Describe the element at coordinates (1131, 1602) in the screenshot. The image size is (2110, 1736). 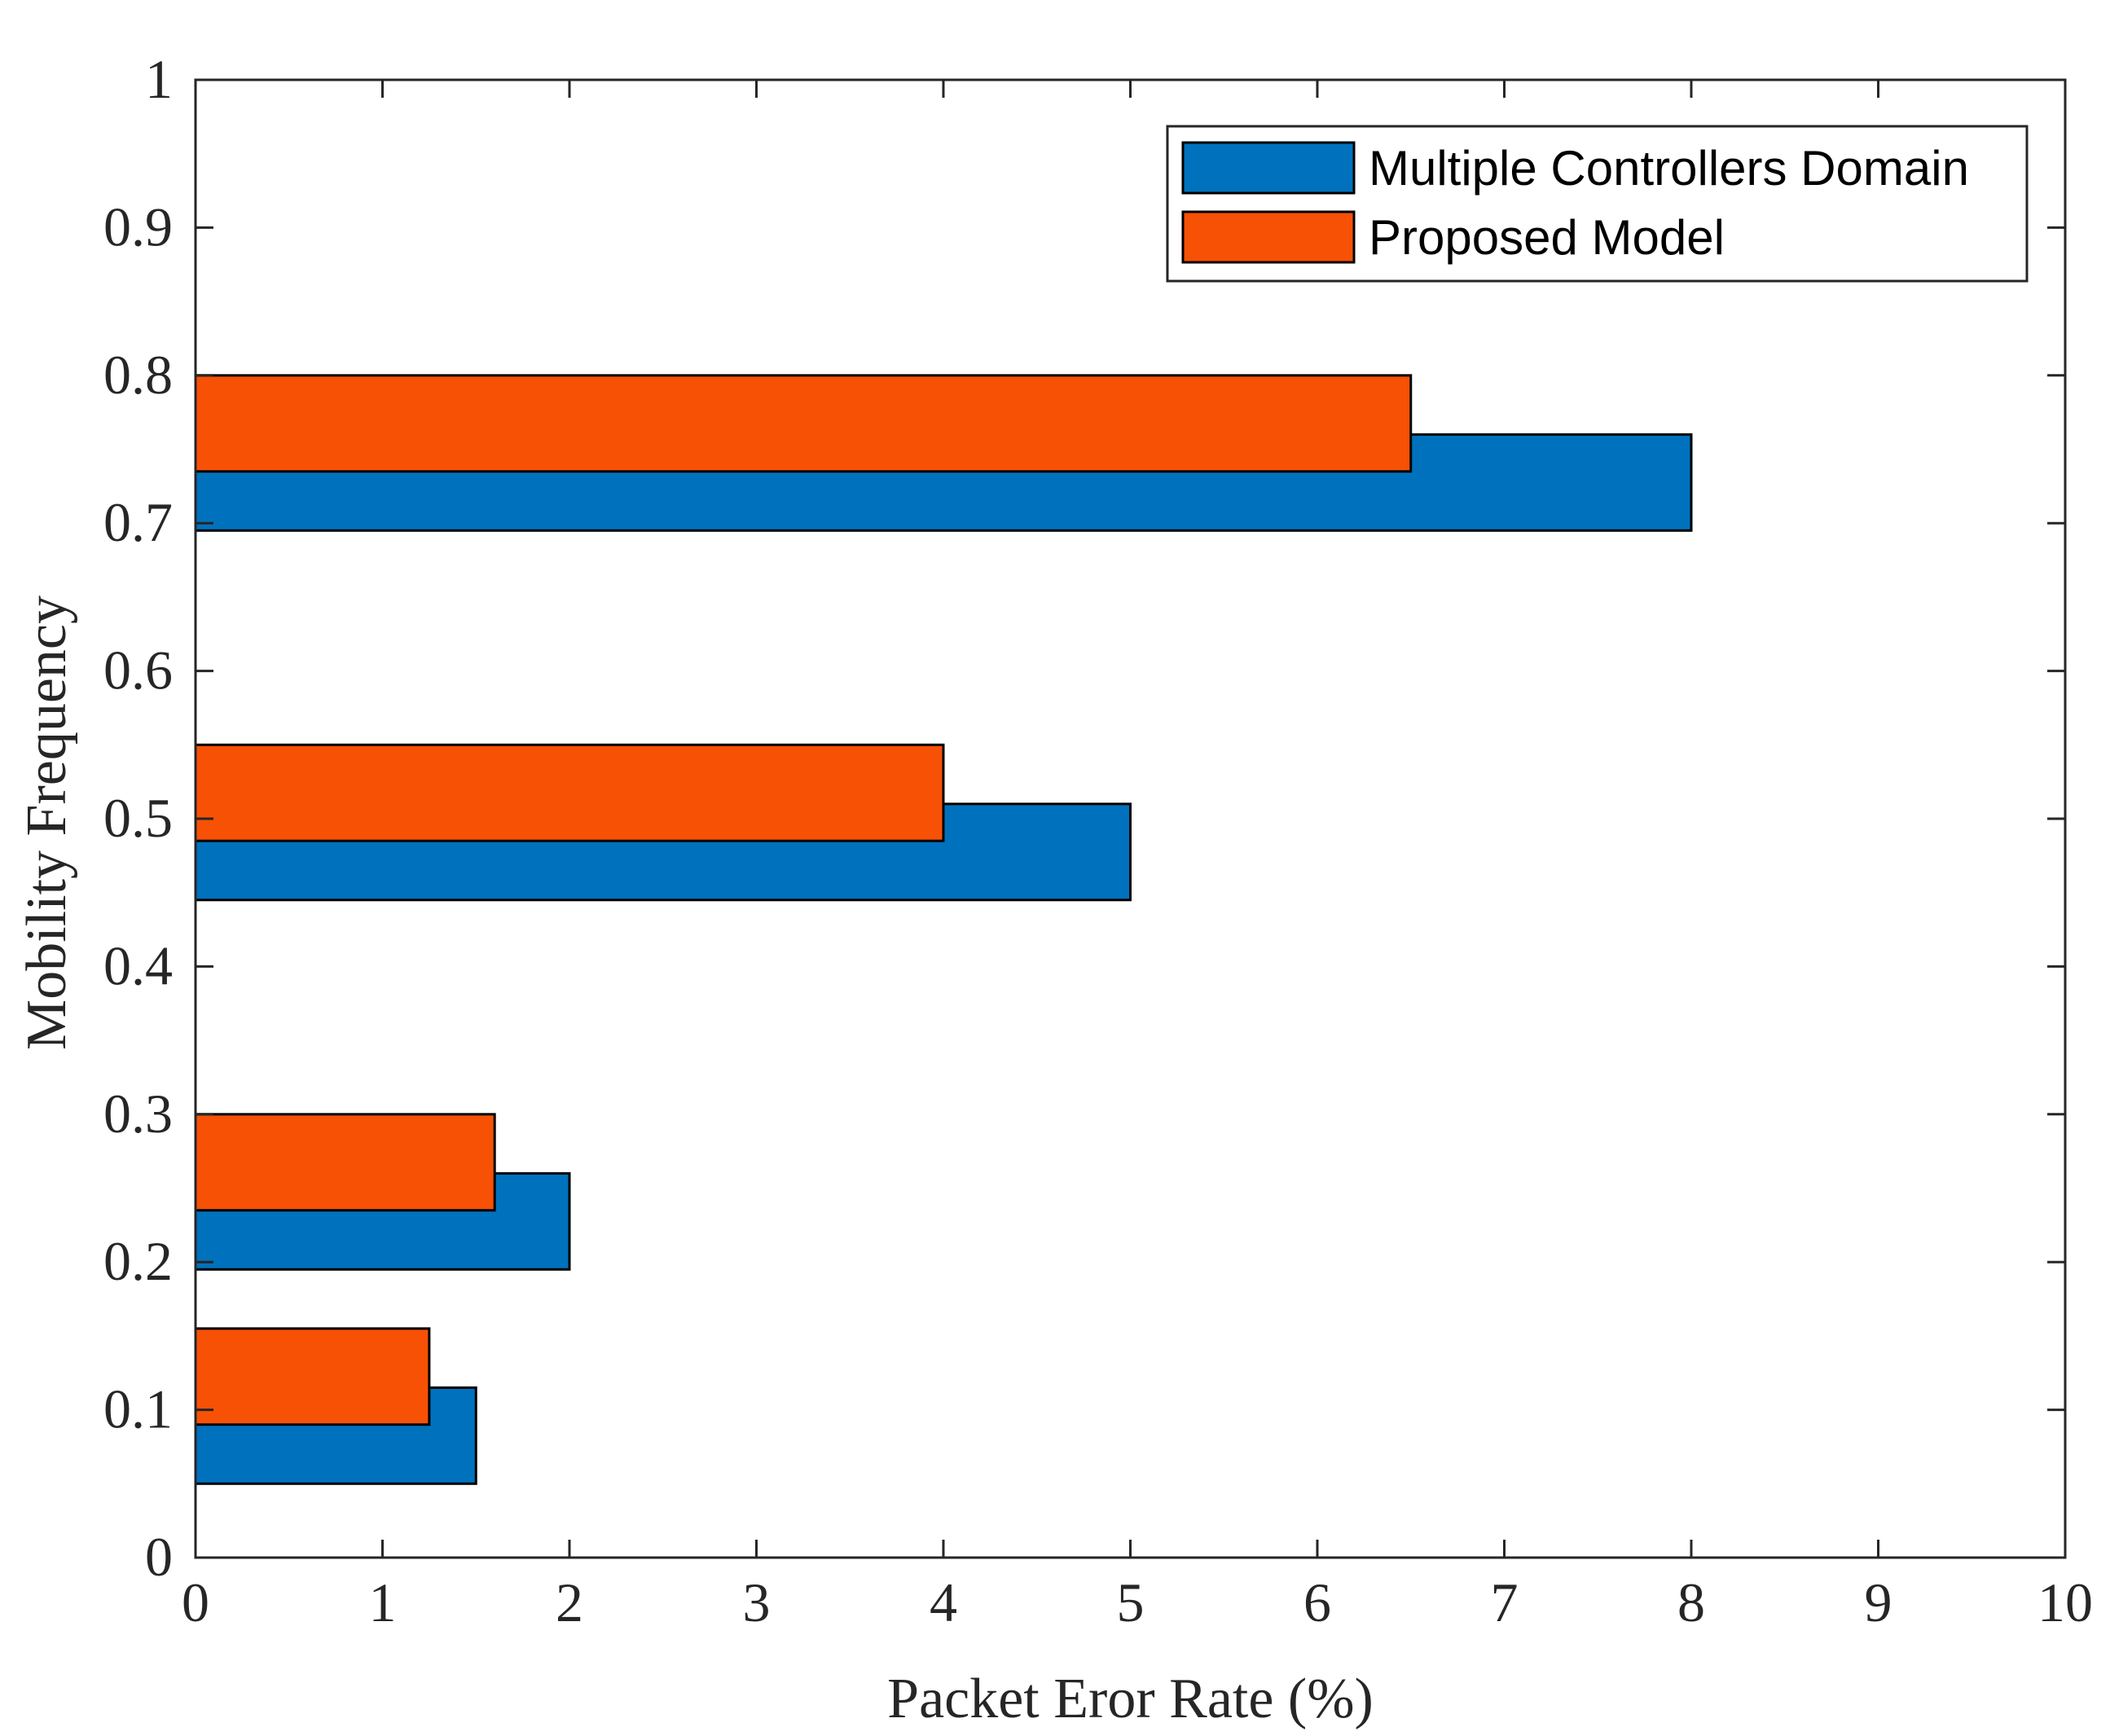
I see `x-tick-label-5: 5` at that location.